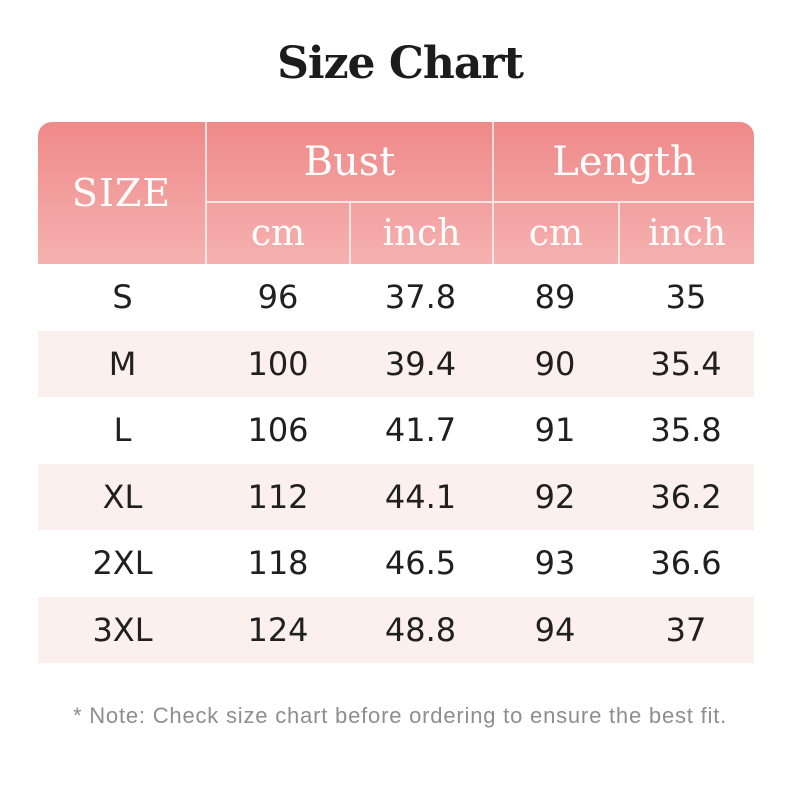  What do you see at coordinates (278, 430) in the screenshot?
I see `bust-cm-value: 106` at bounding box center [278, 430].